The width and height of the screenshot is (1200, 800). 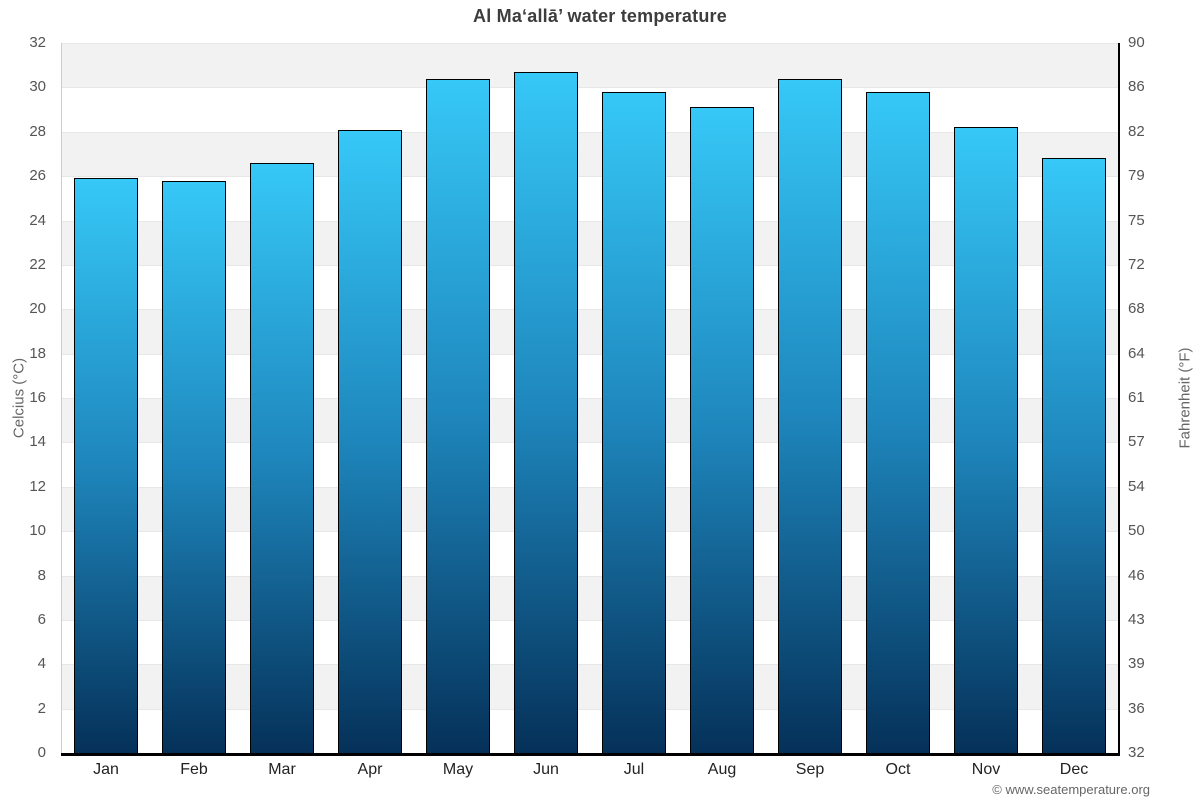 What do you see at coordinates (1136, 619) in the screenshot?
I see `fahrenheit-tick-43: 43` at bounding box center [1136, 619].